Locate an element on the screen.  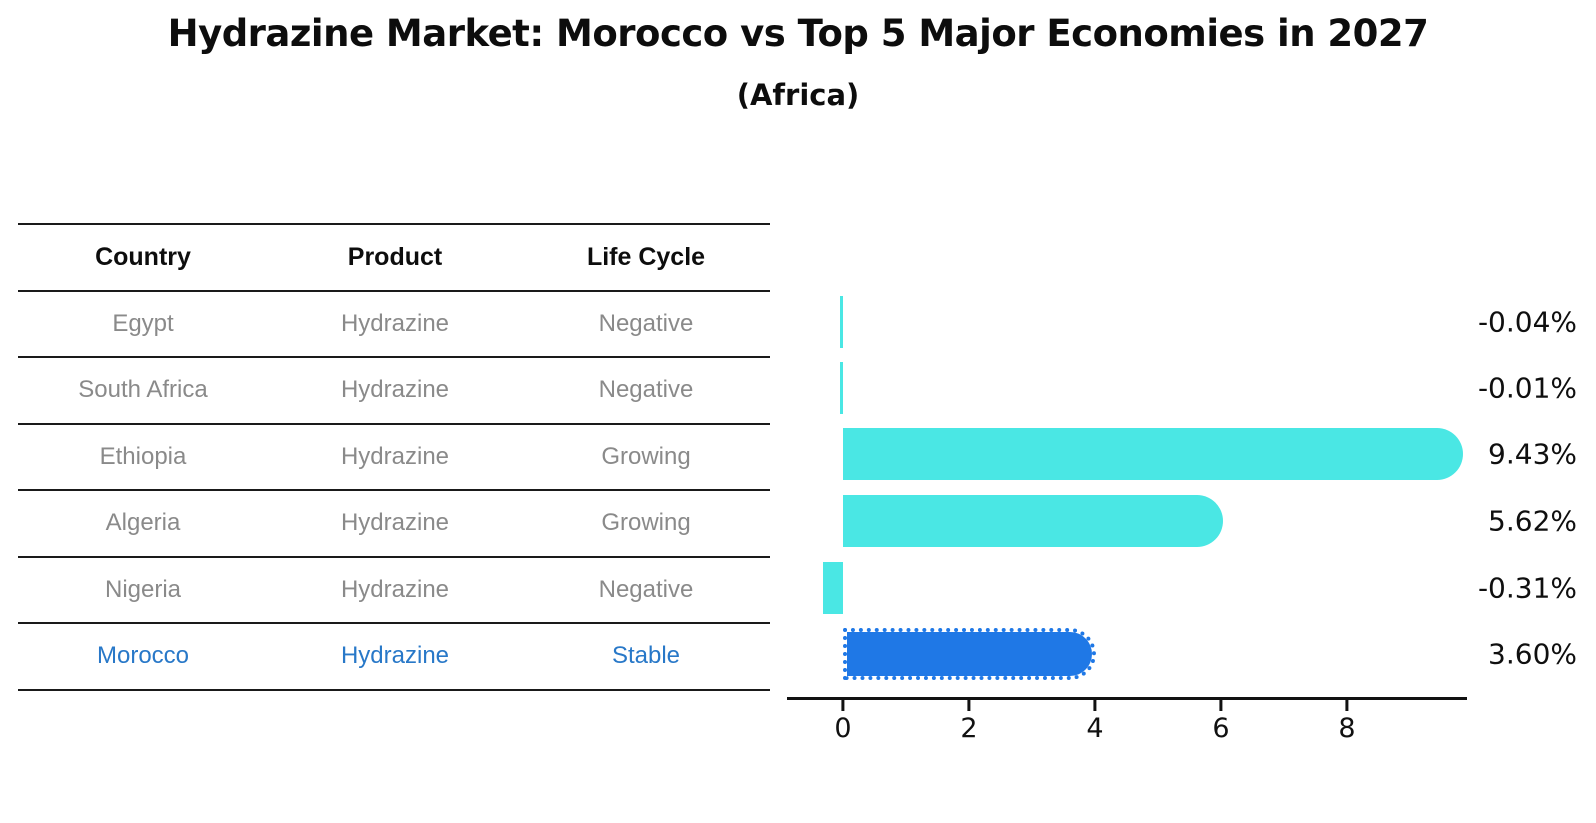
cell-country: South Africa is located at coordinates (143, 390).